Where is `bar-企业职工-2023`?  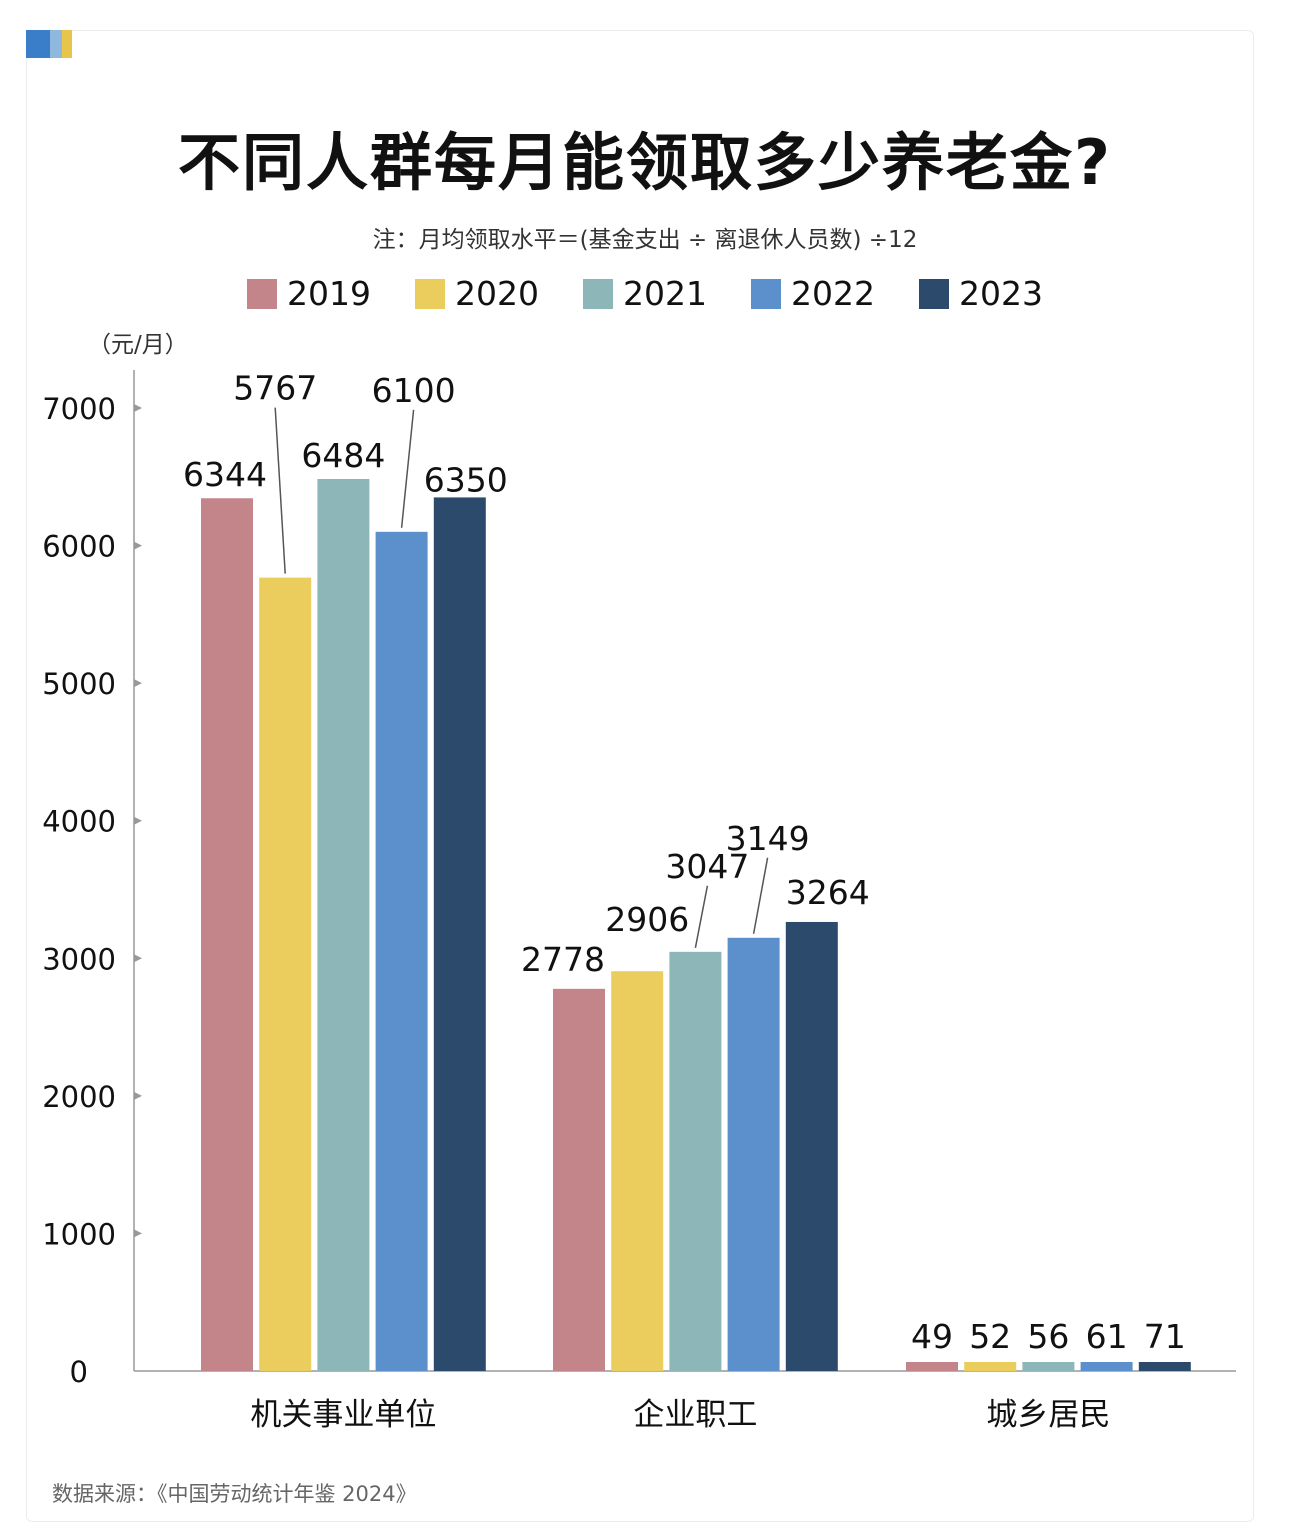
bar-企业职工-2023 is located at coordinates (811, 1146).